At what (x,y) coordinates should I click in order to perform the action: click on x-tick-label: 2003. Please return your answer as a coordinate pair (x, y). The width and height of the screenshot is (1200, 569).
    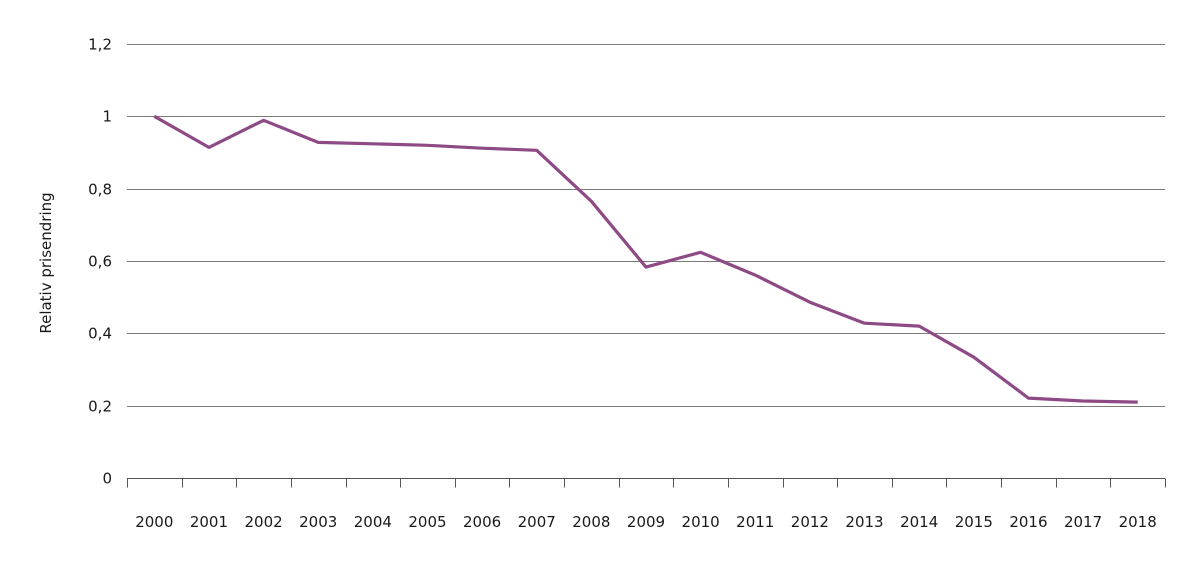
    Looking at the image, I should click on (318, 522).